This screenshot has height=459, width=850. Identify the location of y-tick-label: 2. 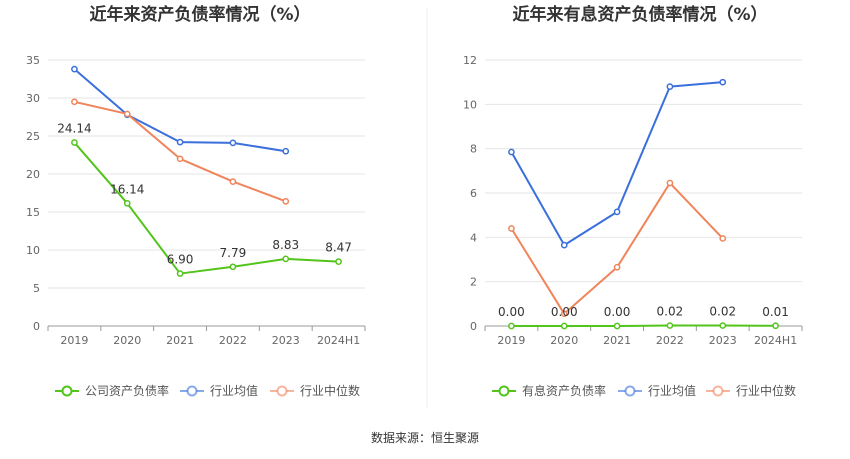
(473, 282).